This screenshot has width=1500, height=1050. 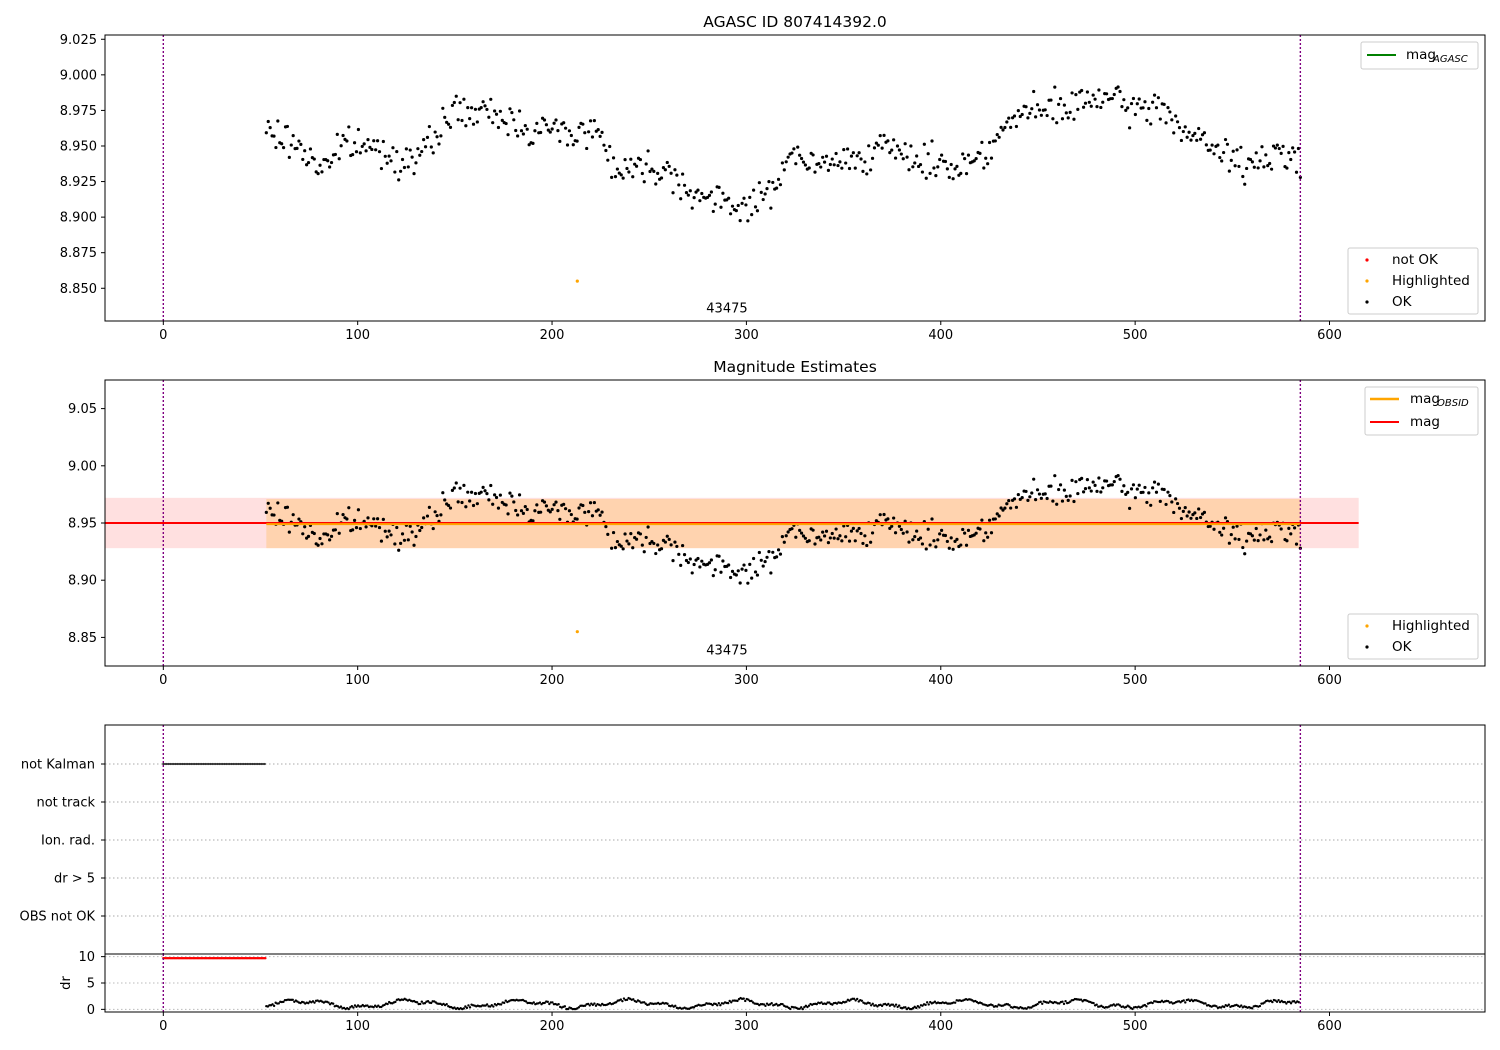 What do you see at coordinates (163, 335) in the screenshot?
I see `x-tick-label: 0` at bounding box center [163, 335].